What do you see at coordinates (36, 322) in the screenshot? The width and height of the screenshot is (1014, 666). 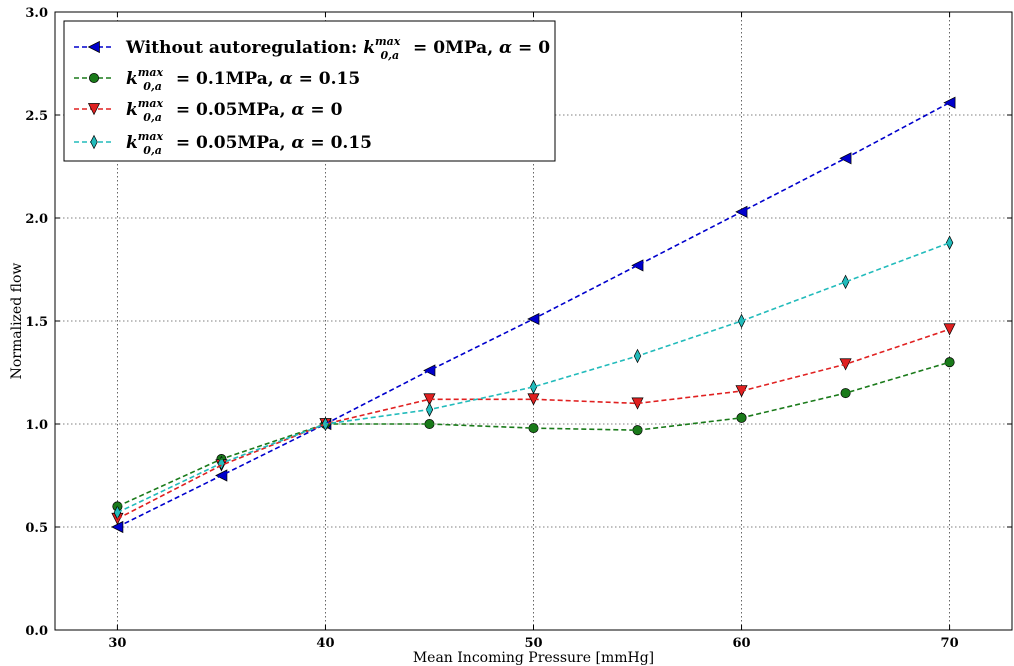 I see `y-tick-label: 1.5` at bounding box center [36, 322].